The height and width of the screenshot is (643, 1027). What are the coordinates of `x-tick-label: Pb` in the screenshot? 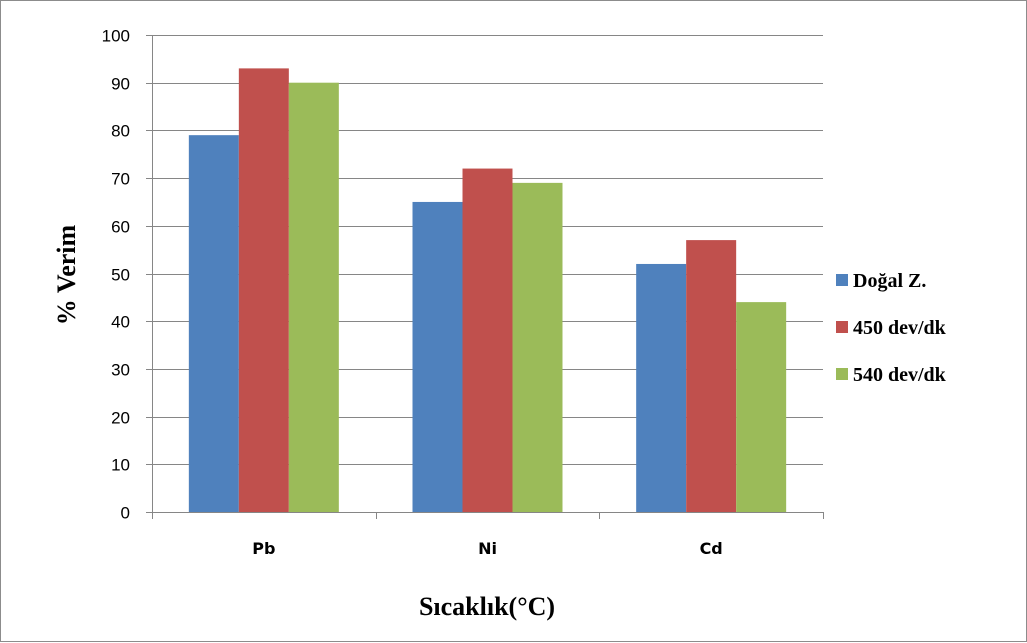 It's located at (263, 548).